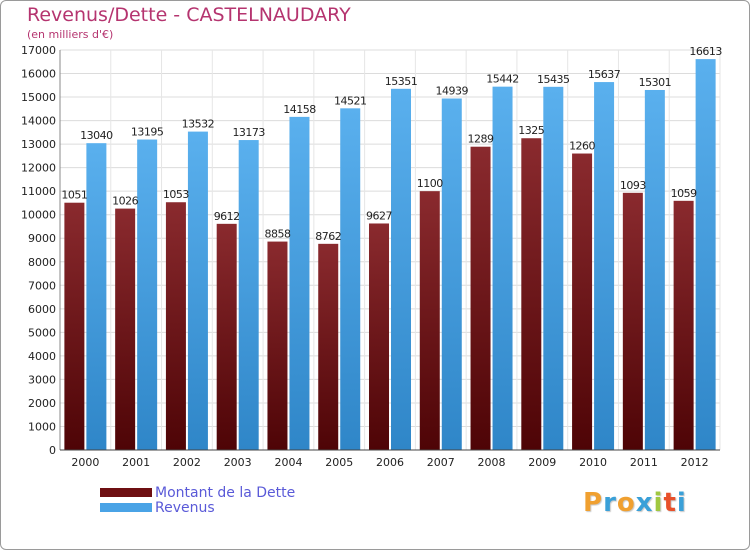 This screenshot has height=550, width=750. What do you see at coordinates (248, 132) in the screenshot?
I see `revenus-value-label: 13173` at bounding box center [248, 132].